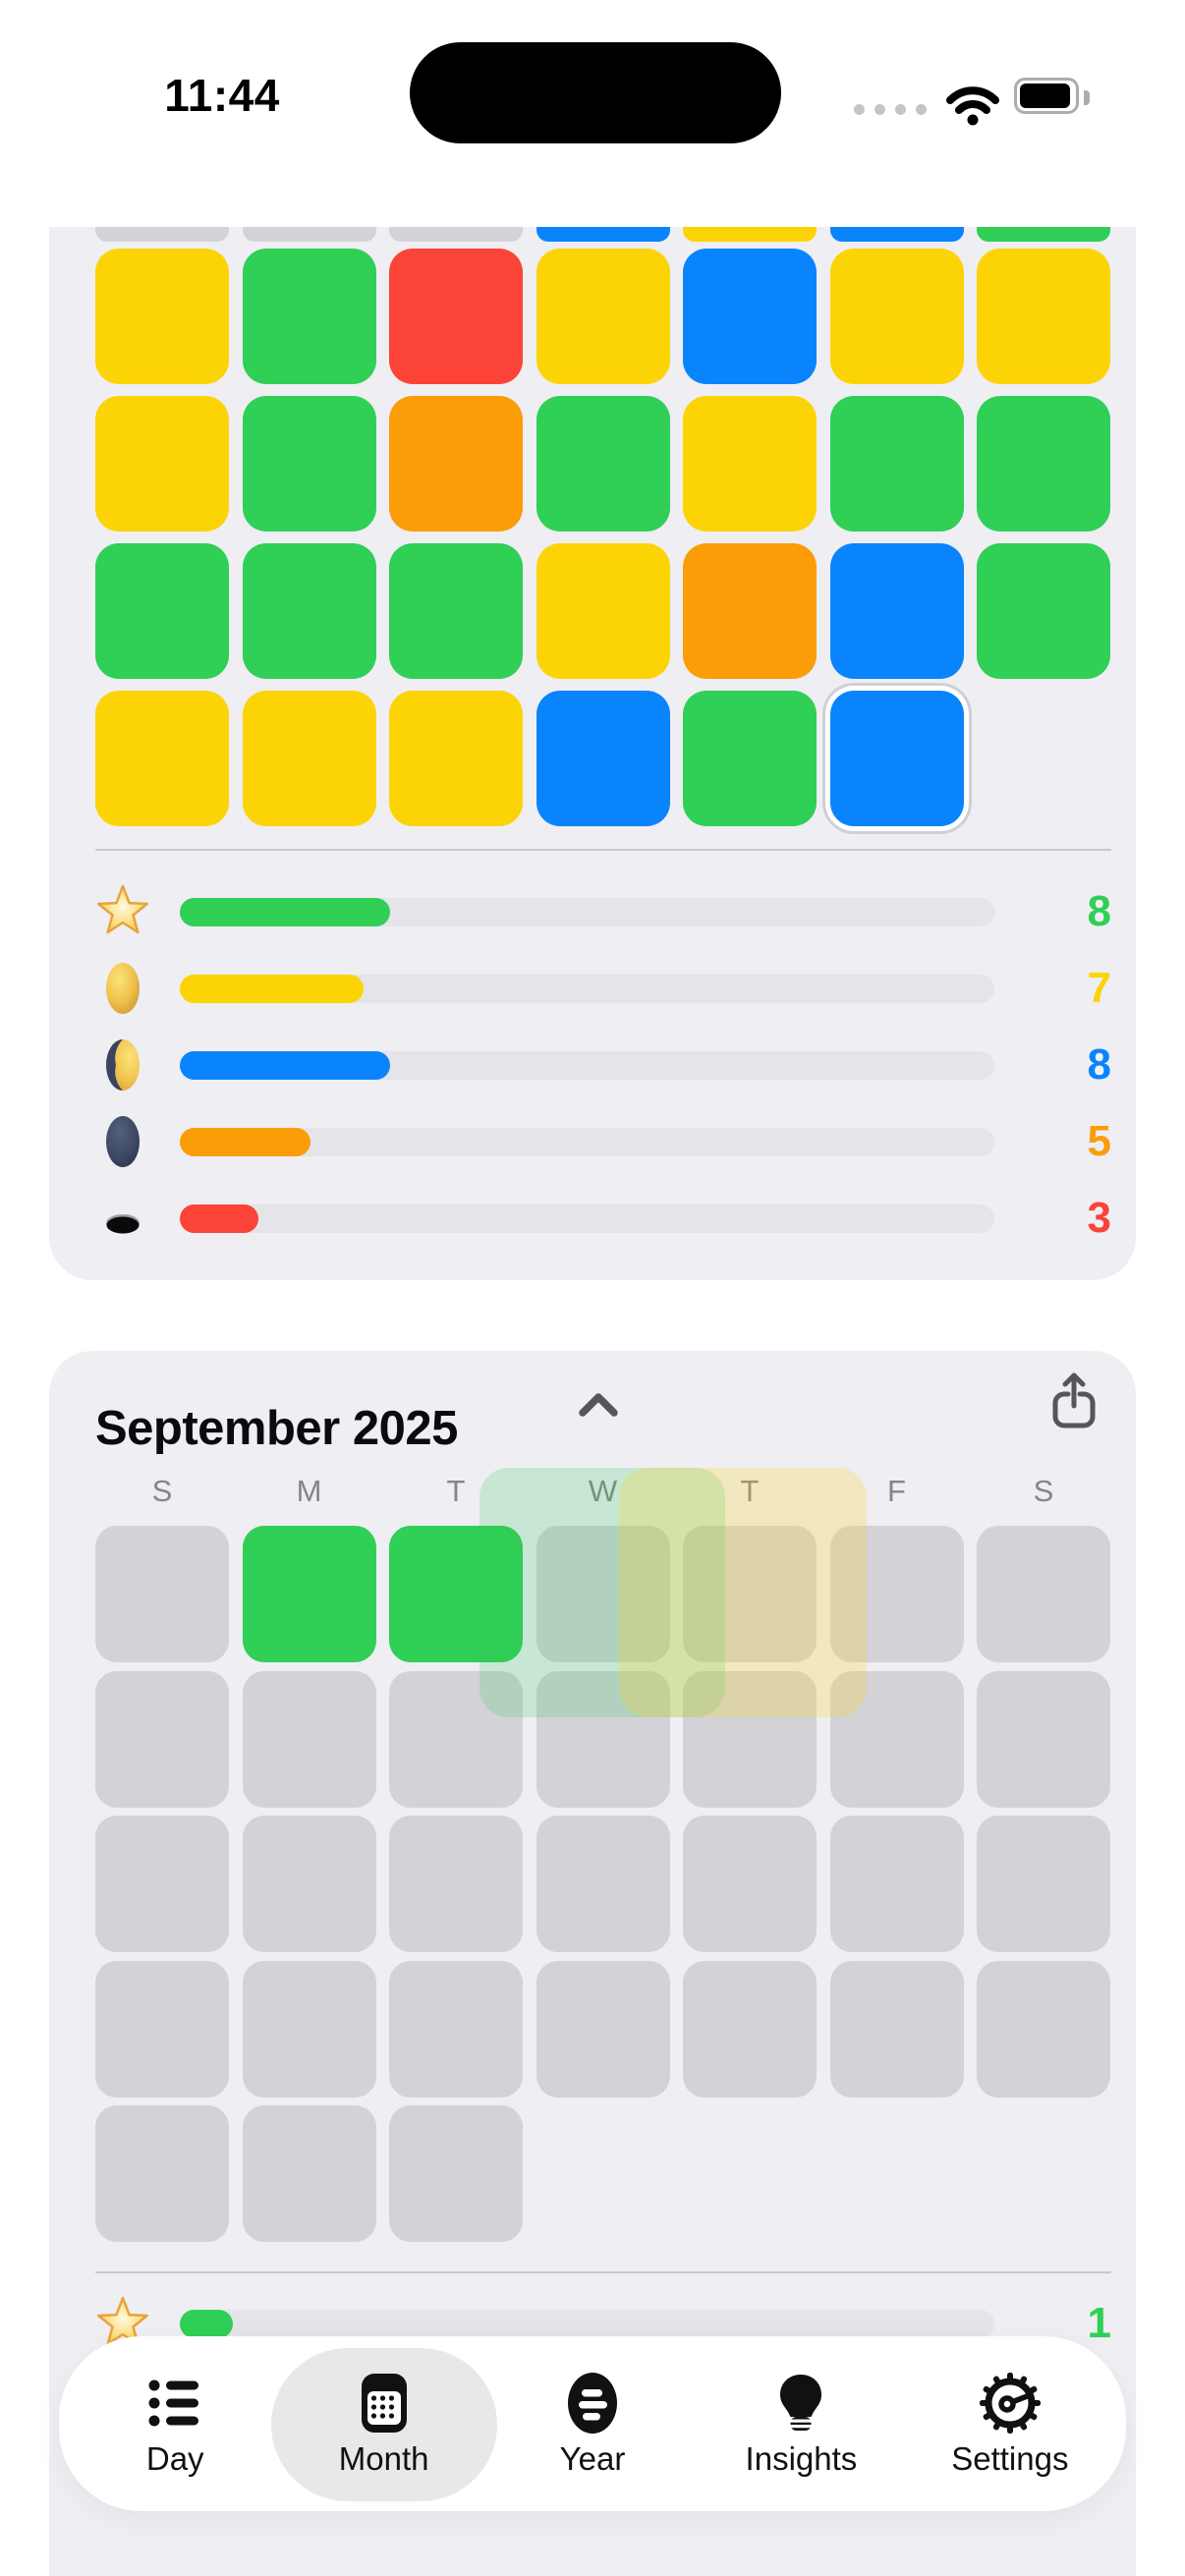 The image size is (1185, 2576). What do you see at coordinates (598, 1405) in the screenshot?
I see `chevron-up-icon` at bounding box center [598, 1405].